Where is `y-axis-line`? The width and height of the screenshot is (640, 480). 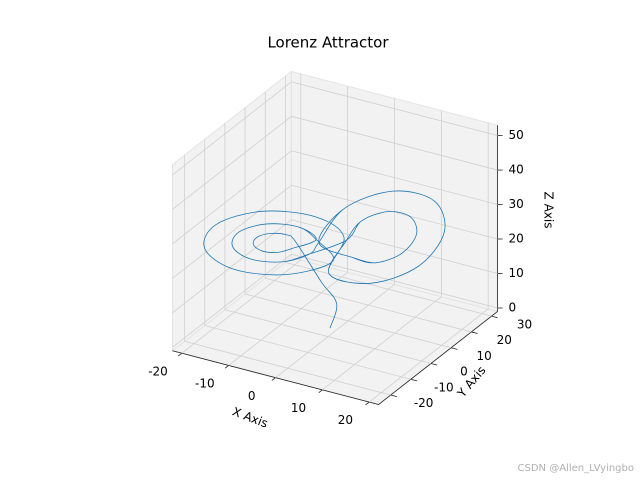
y-axis-line is located at coordinates (438, 358).